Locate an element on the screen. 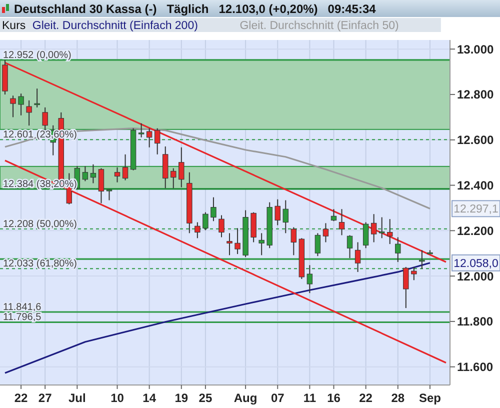 The width and height of the screenshot is (500, 408). y-tick-label: 12.400 is located at coordinates (475, 185).